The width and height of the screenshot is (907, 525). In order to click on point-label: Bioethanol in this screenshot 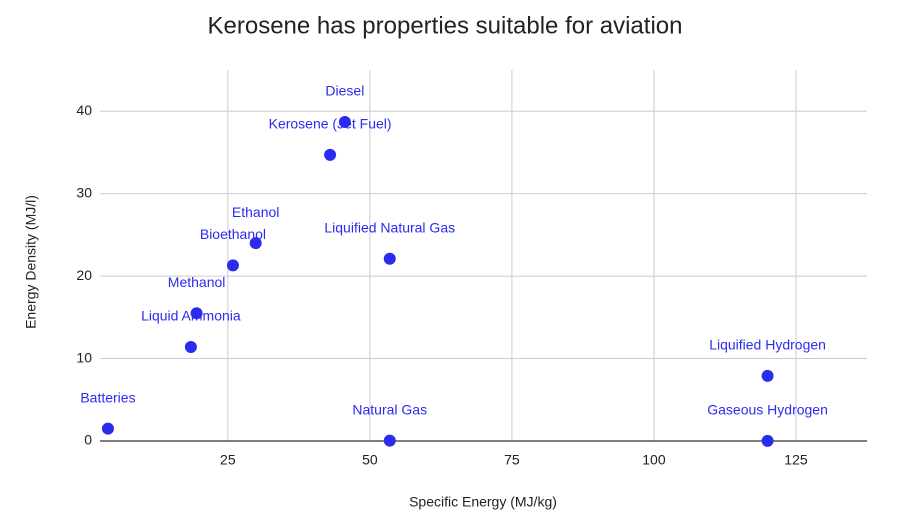, I will do `click(233, 234)`.